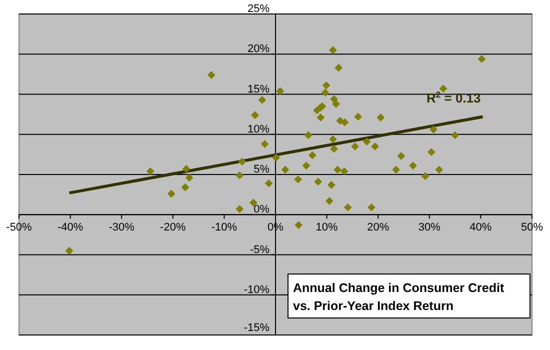 The width and height of the screenshot is (550, 350). What do you see at coordinates (224, 228) in the screenshot?
I see `x-tick-label: -10%` at bounding box center [224, 228].